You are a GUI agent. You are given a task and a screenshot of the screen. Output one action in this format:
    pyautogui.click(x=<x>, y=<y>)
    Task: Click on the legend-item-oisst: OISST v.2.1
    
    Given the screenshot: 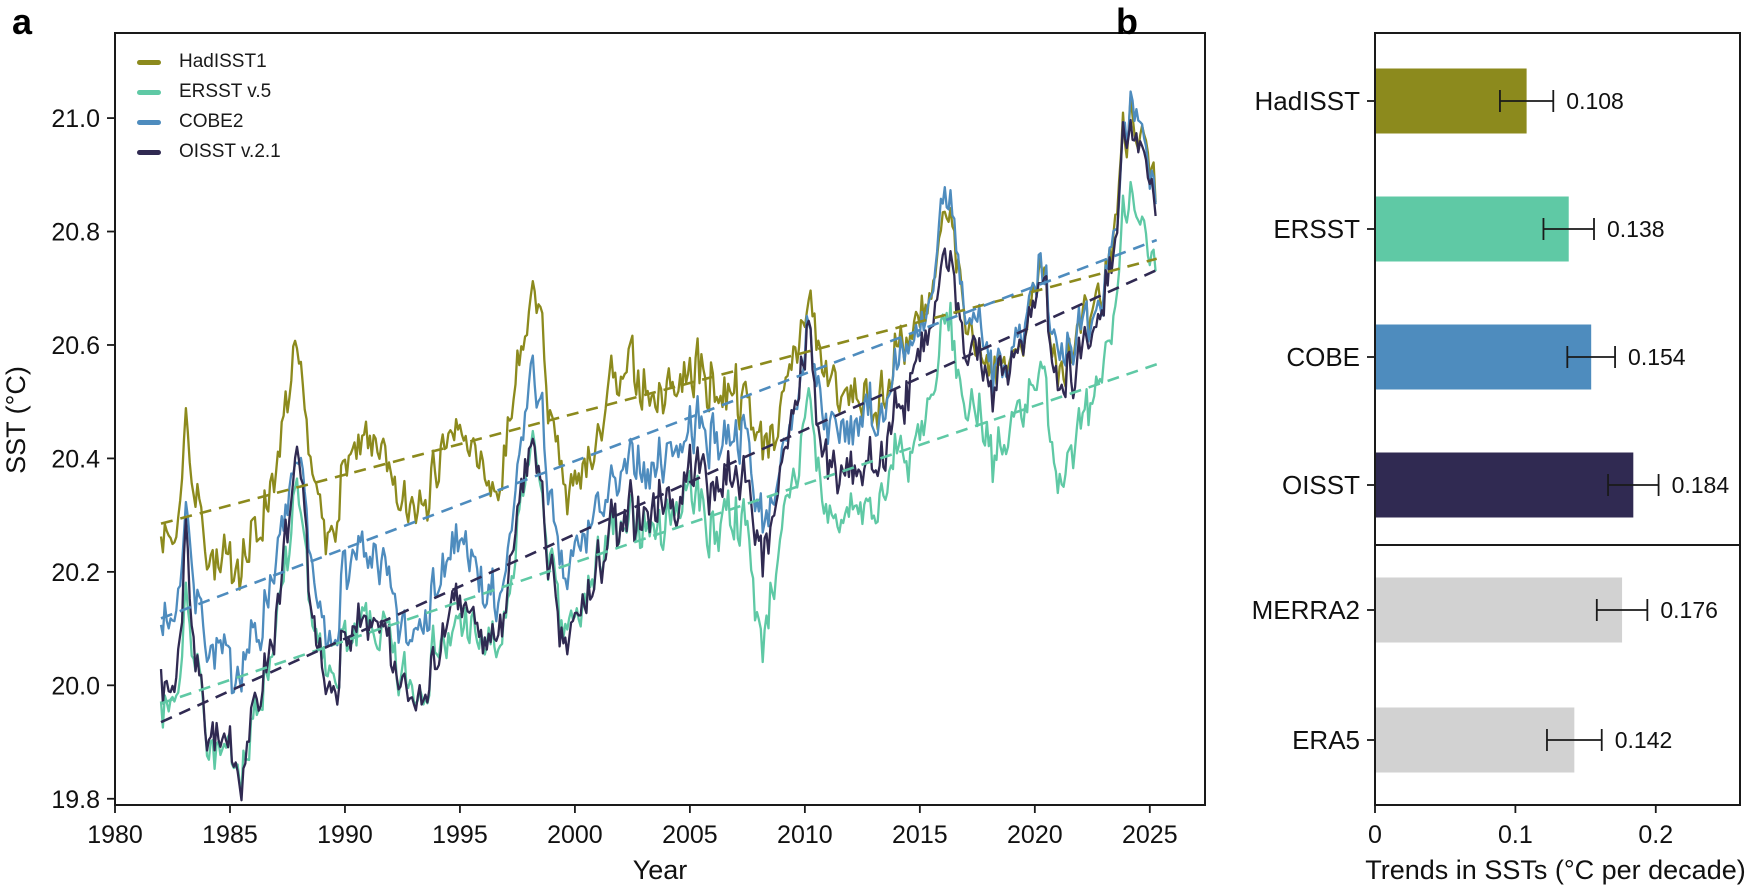 What is the action you would take?
    pyautogui.click(x=209, y=152)
    